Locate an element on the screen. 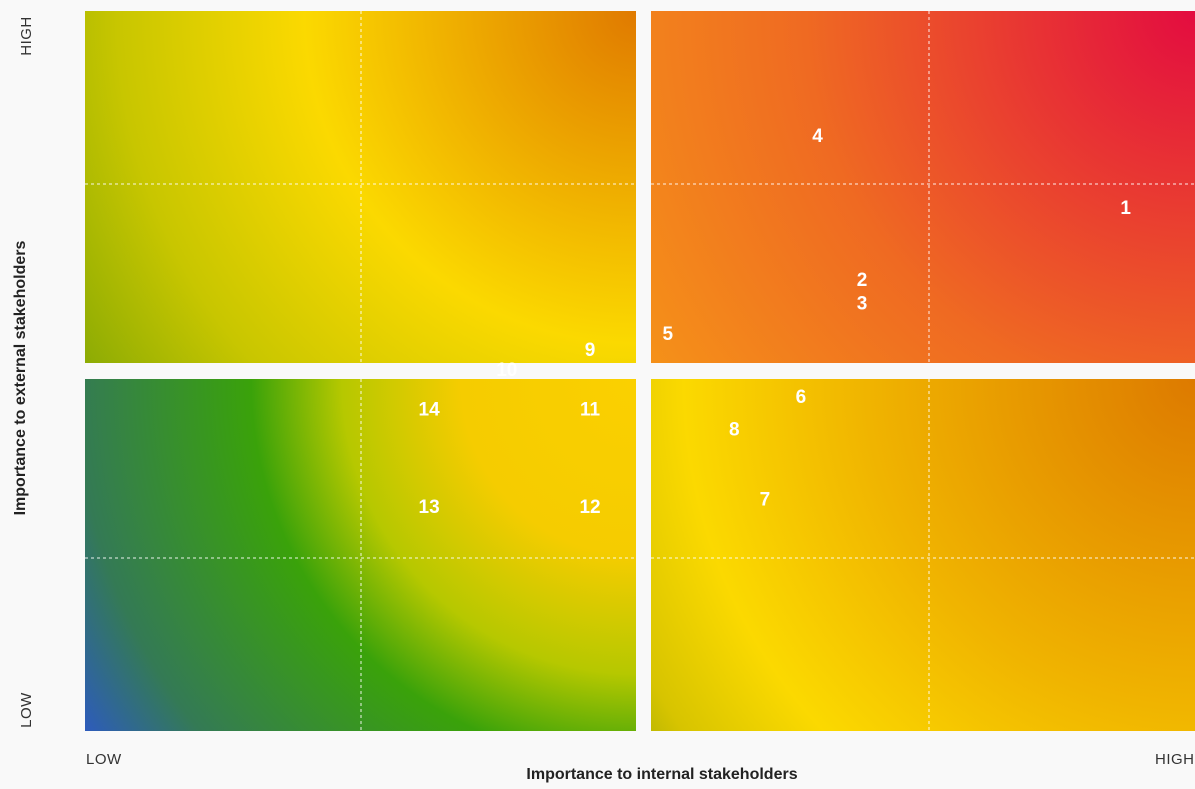  point-label-5: 5 is located at coordinates (667, 334).